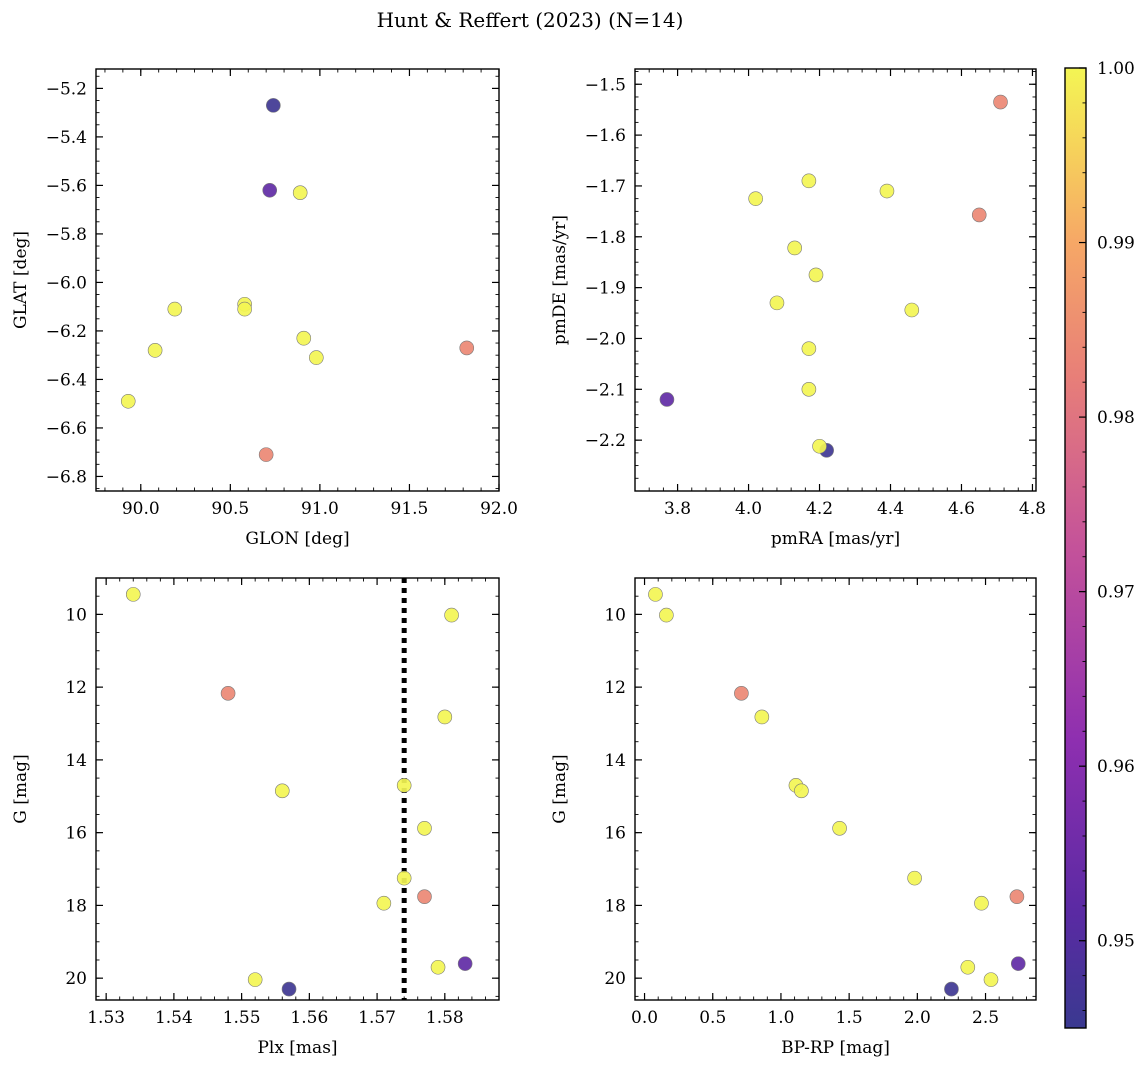 The width and height of the screenshot is (1148, 1068). Describe the element at coordinates (712, 1018) in the screenshot. I see `x-tick-label: 0.5` at that location.